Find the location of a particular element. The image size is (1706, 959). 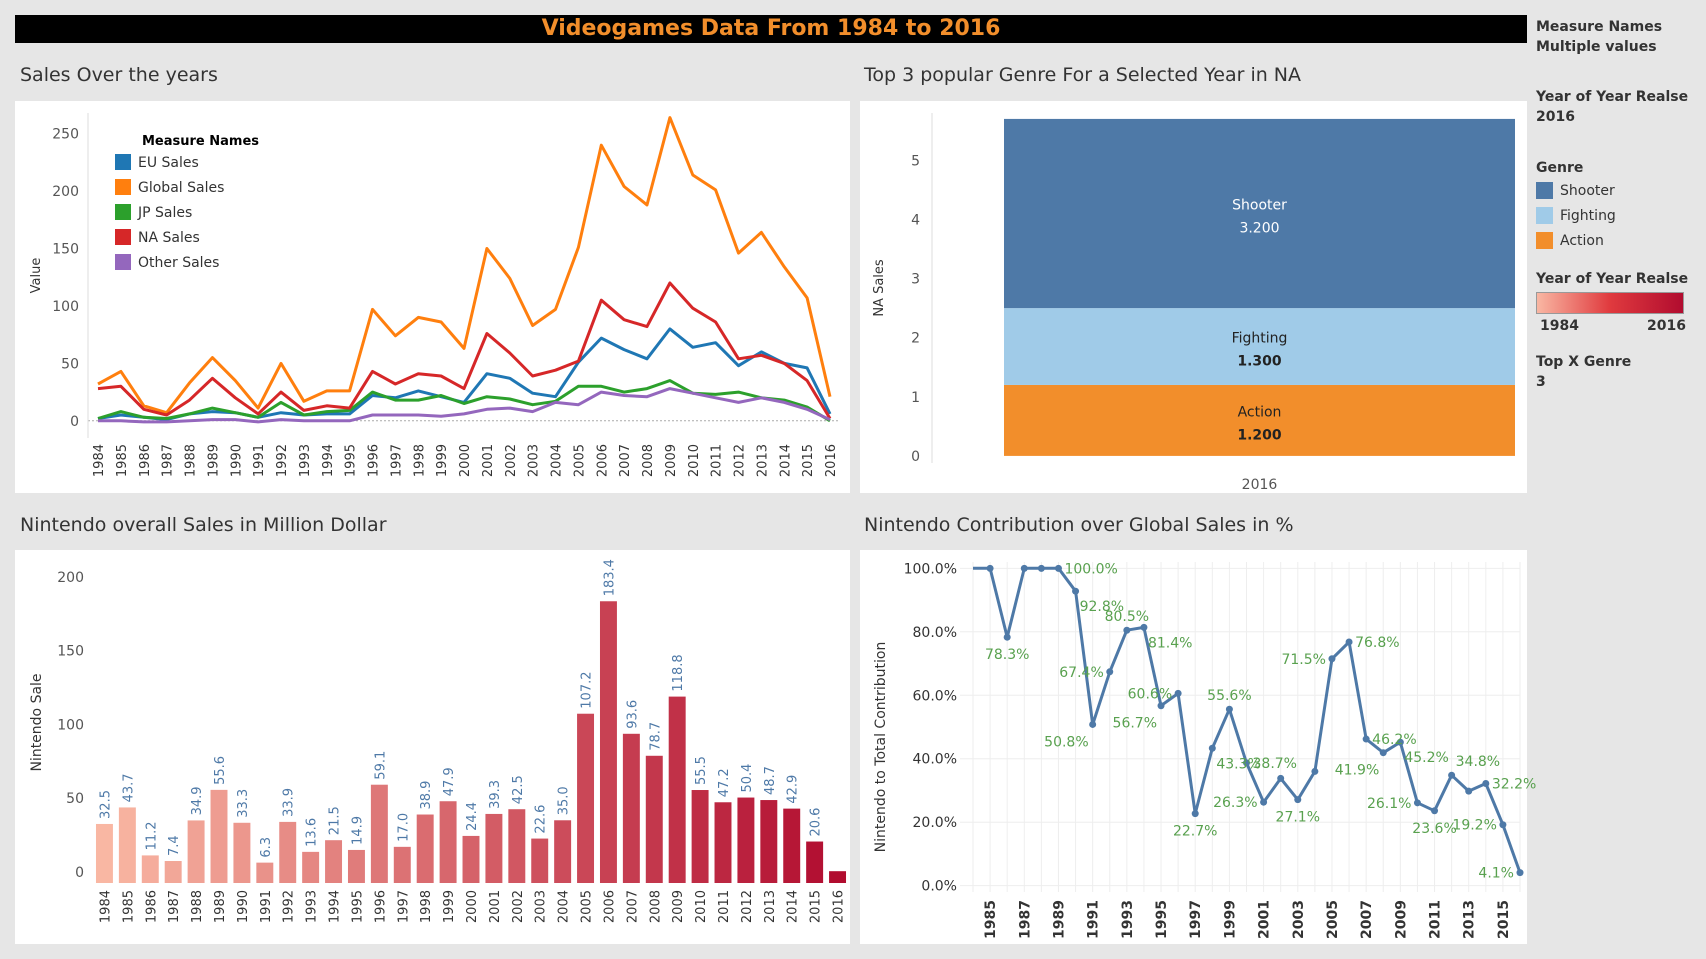

y-tick-label: 0 is located at coordinates (79, 873).